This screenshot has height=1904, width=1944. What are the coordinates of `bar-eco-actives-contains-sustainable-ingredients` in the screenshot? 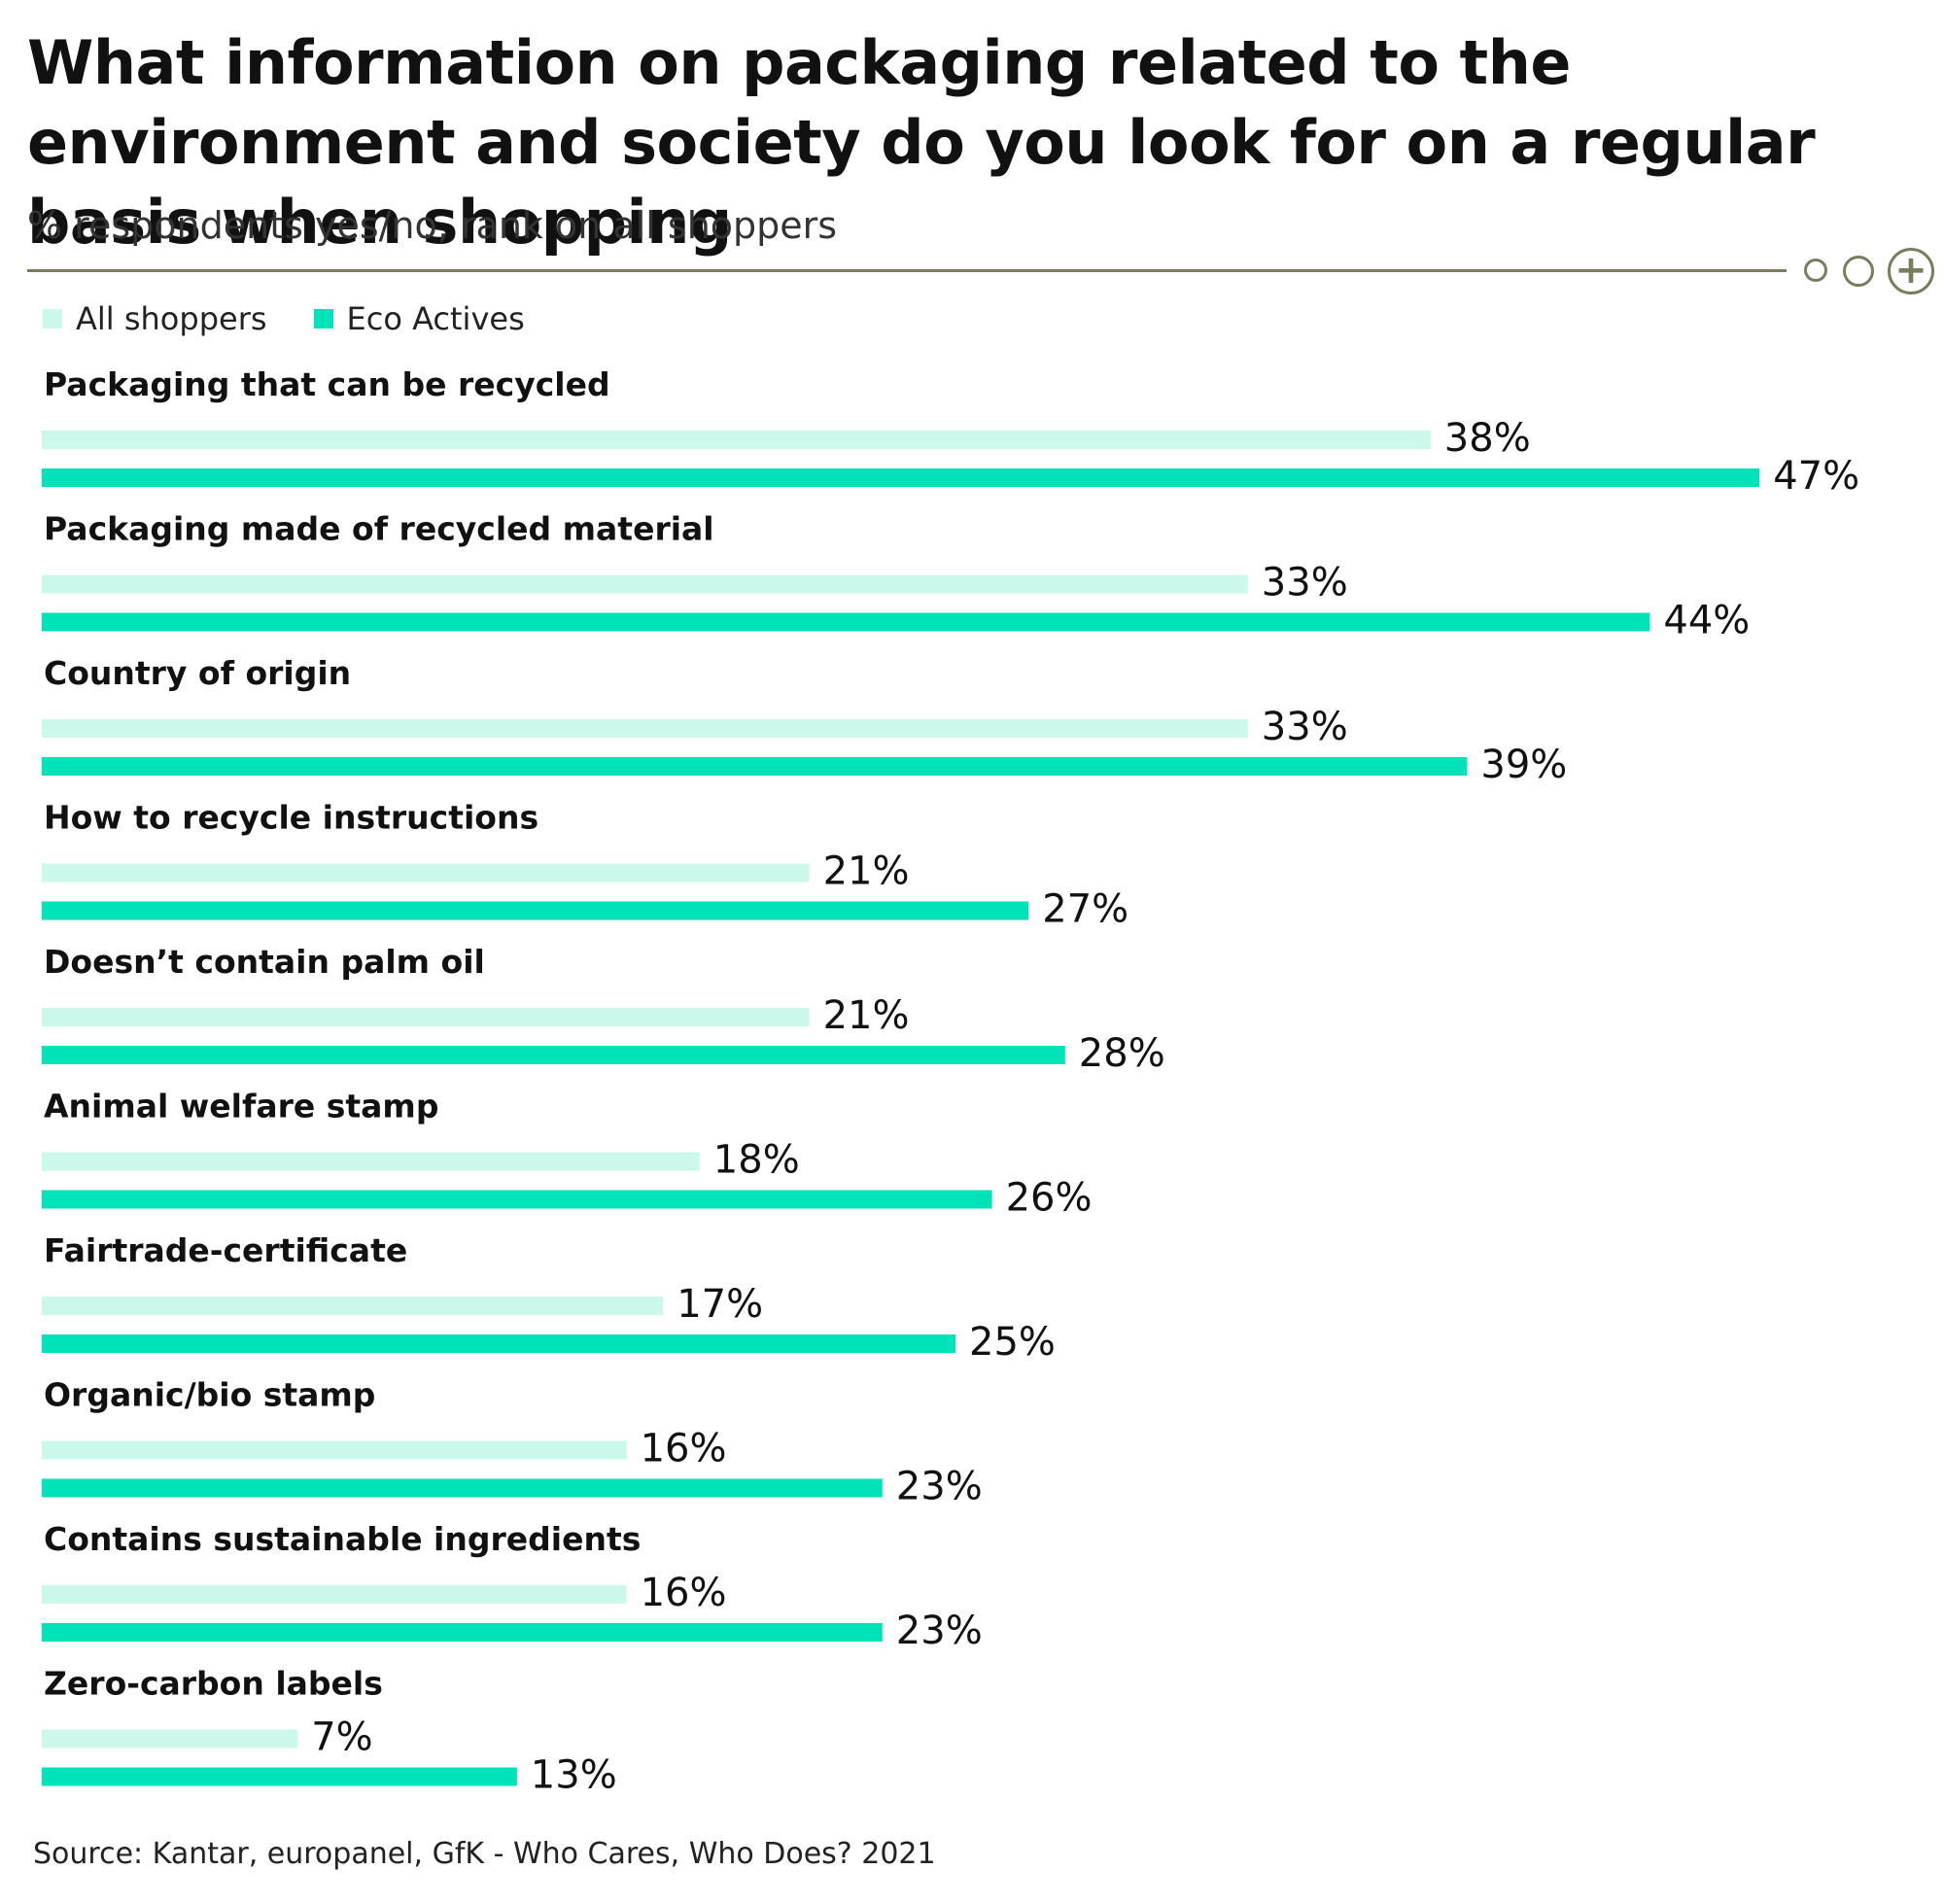 It's located at (462, 1632).